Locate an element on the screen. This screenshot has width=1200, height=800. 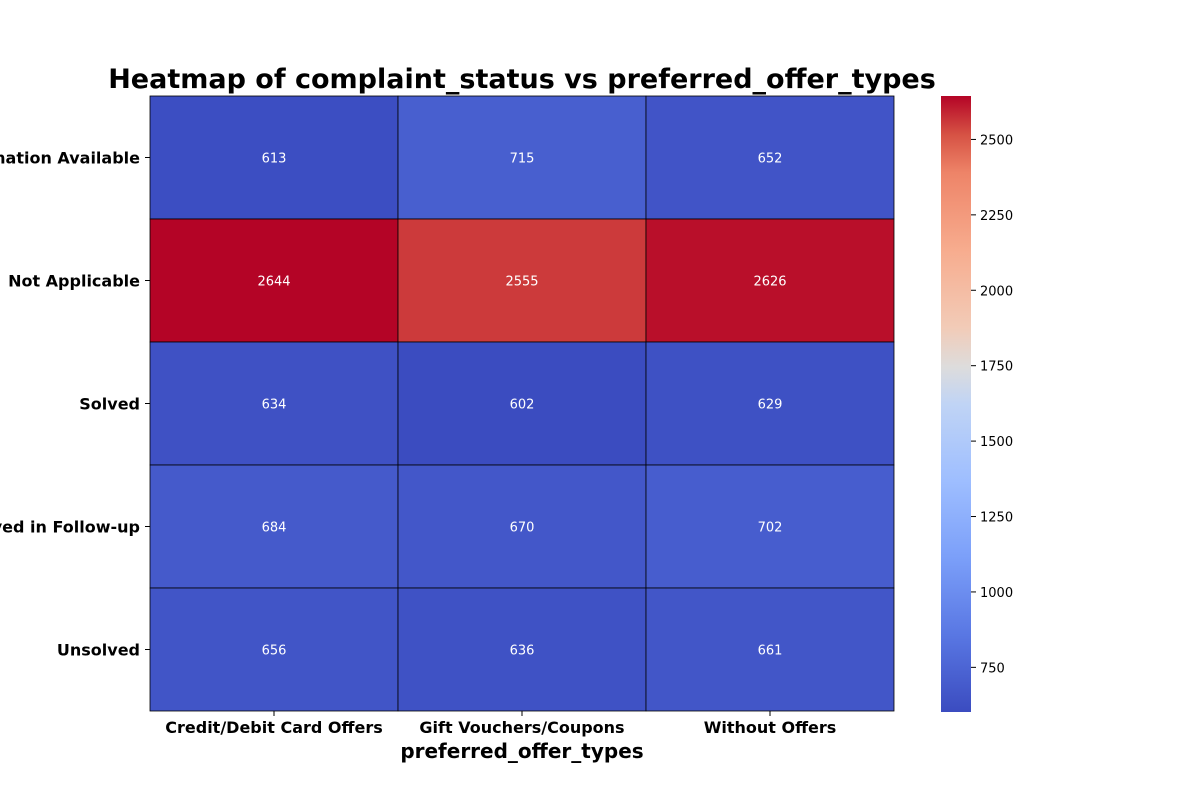
cell-value-label: 2644 is located at coordinates (273, 282).